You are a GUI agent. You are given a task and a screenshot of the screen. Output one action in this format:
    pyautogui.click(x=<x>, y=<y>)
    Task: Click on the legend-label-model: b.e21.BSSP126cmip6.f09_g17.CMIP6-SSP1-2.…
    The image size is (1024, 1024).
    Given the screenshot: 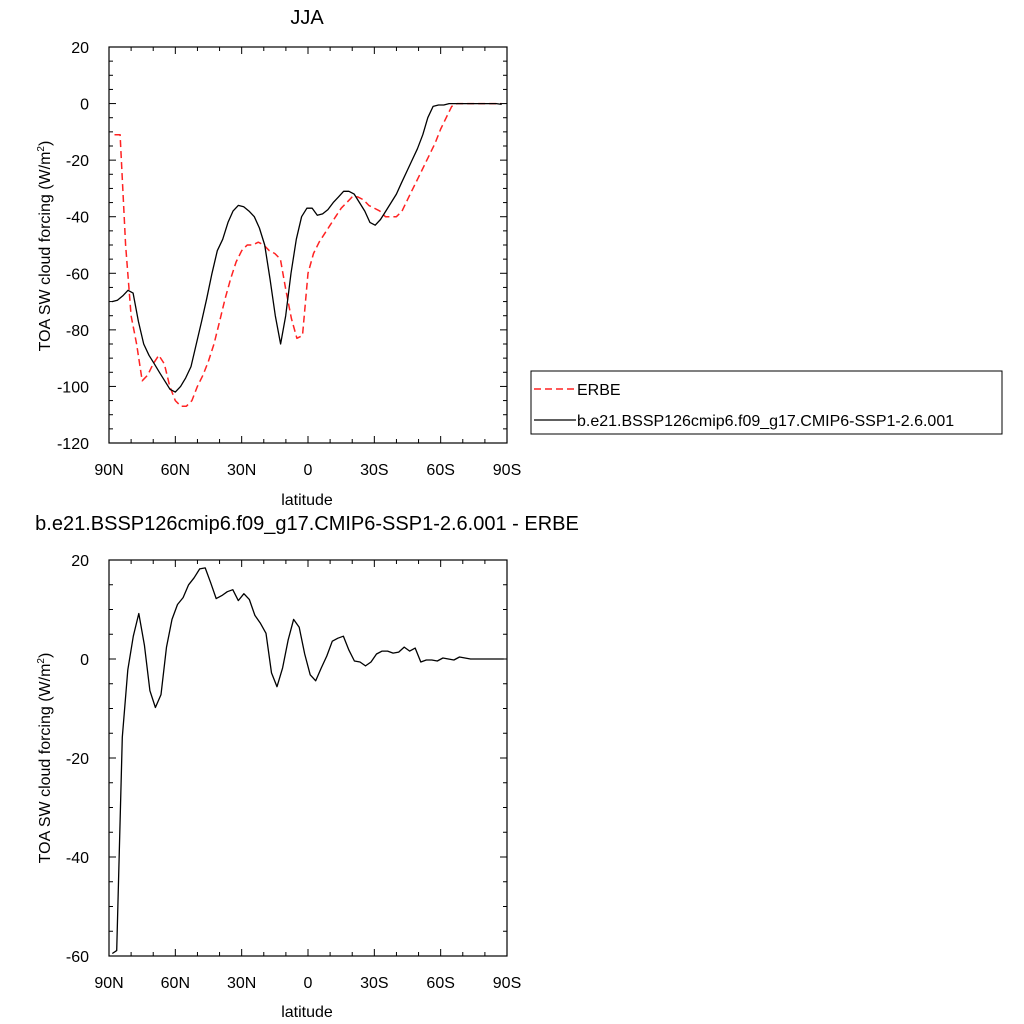 What is the action you would take?
    pyautogui.click(x=765, y=421)
    